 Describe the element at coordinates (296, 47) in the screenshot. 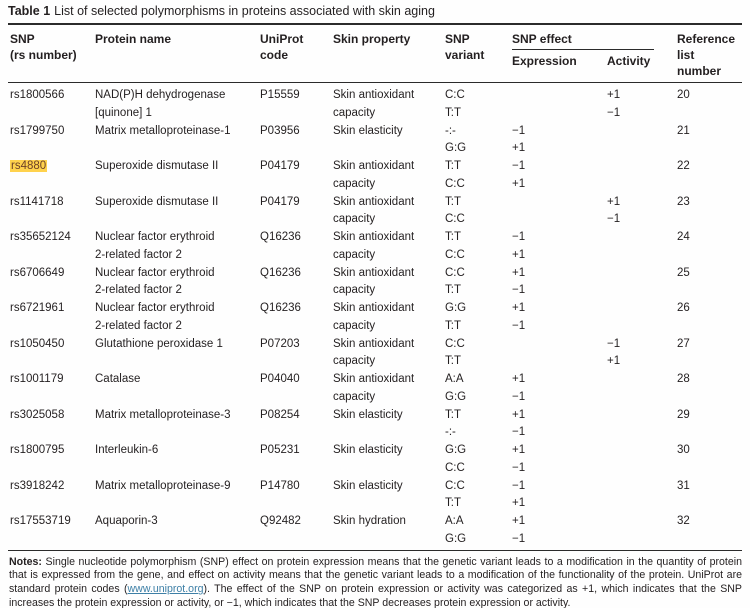

I see `header-uniprot: UniProt code` at that location.